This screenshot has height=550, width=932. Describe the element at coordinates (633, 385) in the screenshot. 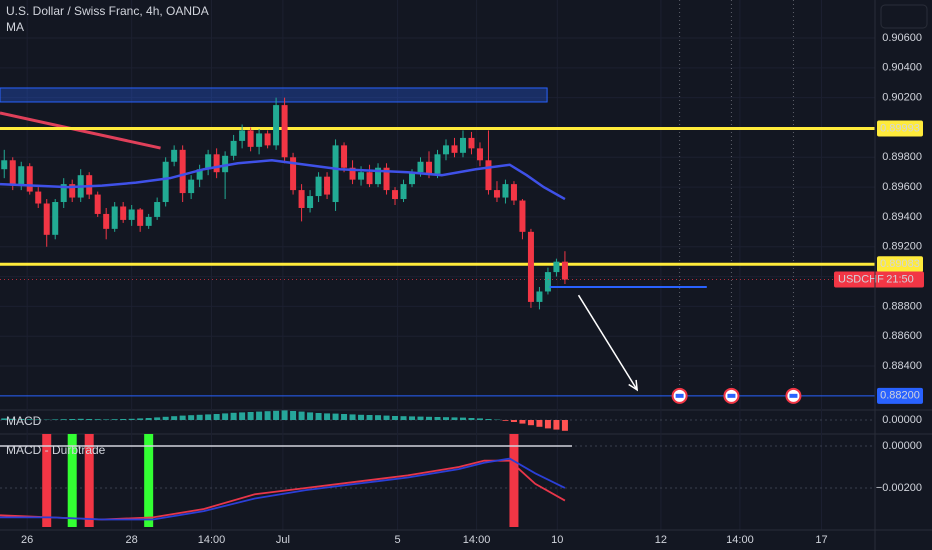

I see `arrow-head` at that location.